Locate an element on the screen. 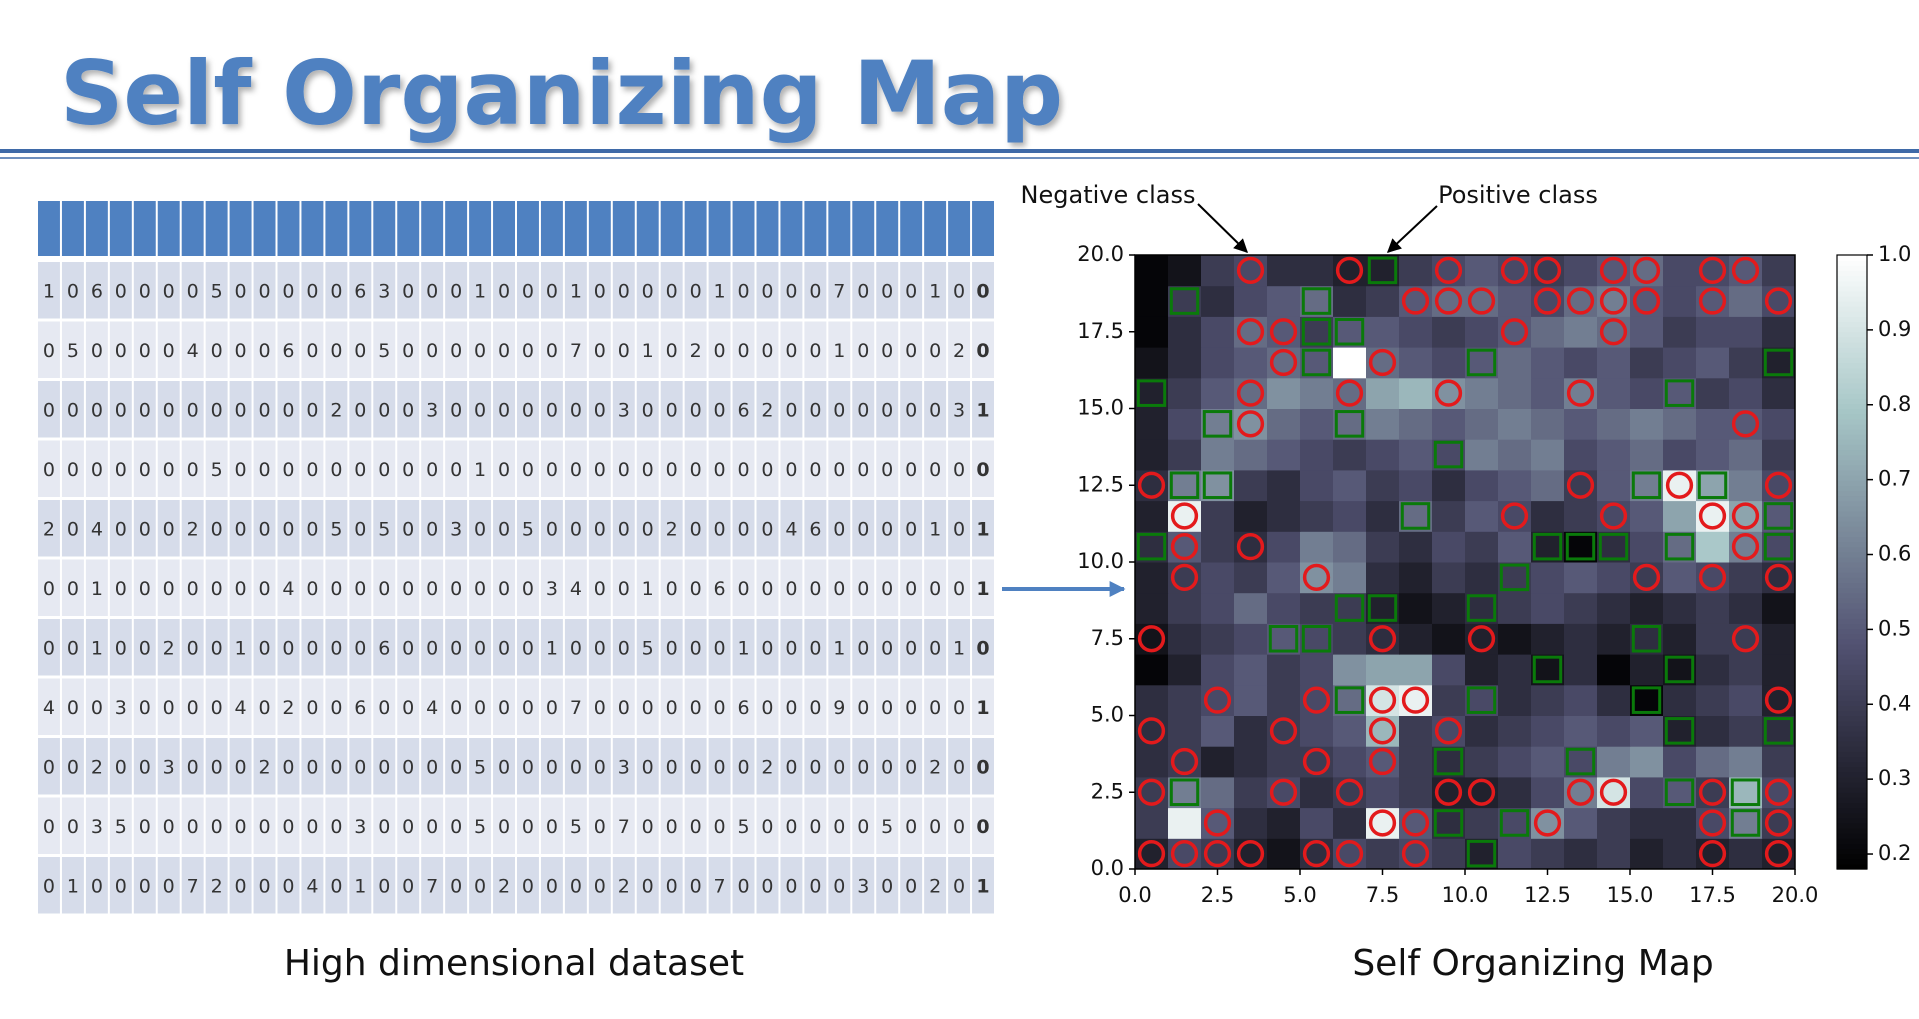 The image size is (1919, 1019). feature-value: 2 is located at coordinates (696, 351).